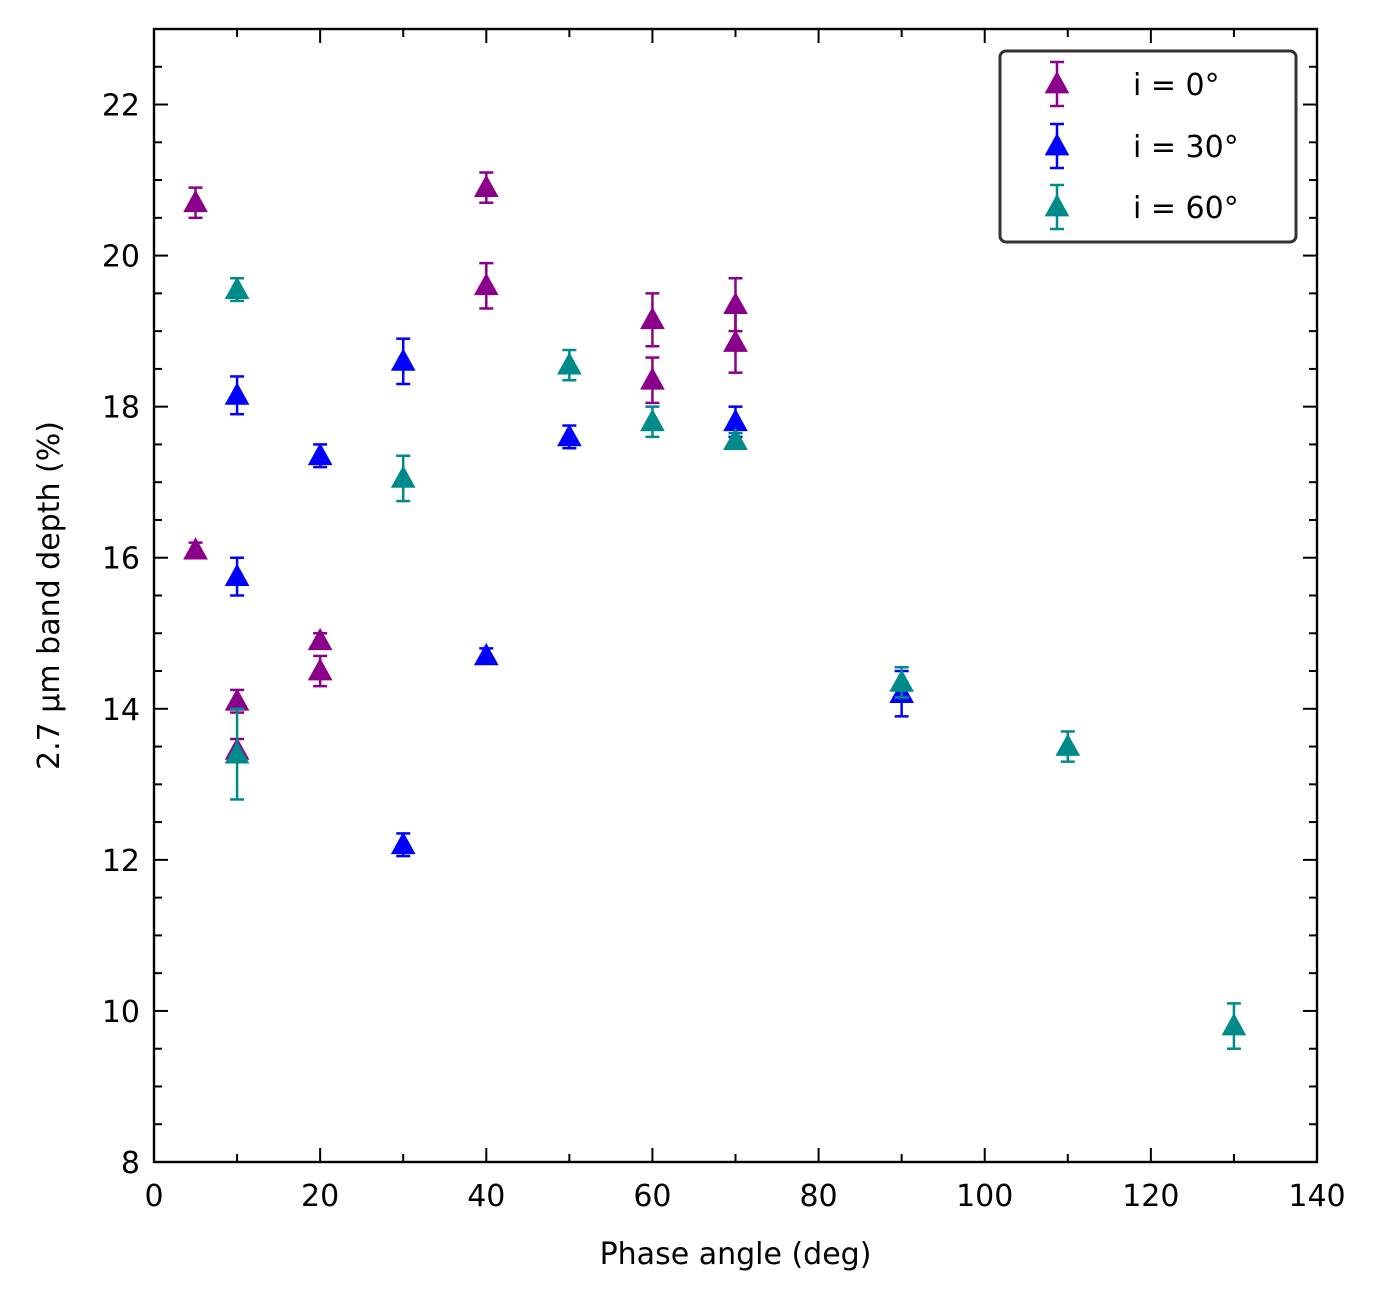 The height and width of the screenshot is (1303, 1386). Describe the element at coordinates (652, 1196) in the screenshot. I see `x-tick-label: 60` at that location.